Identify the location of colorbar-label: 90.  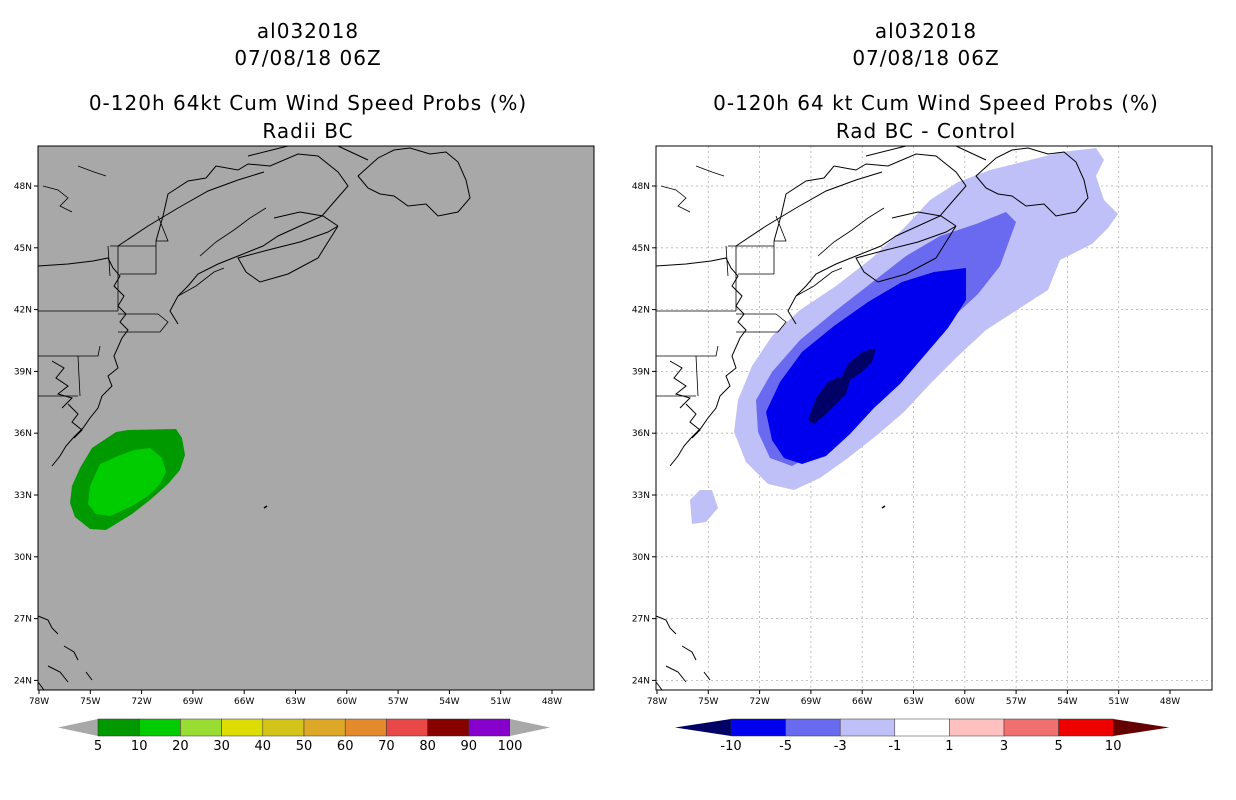
(469, 746).